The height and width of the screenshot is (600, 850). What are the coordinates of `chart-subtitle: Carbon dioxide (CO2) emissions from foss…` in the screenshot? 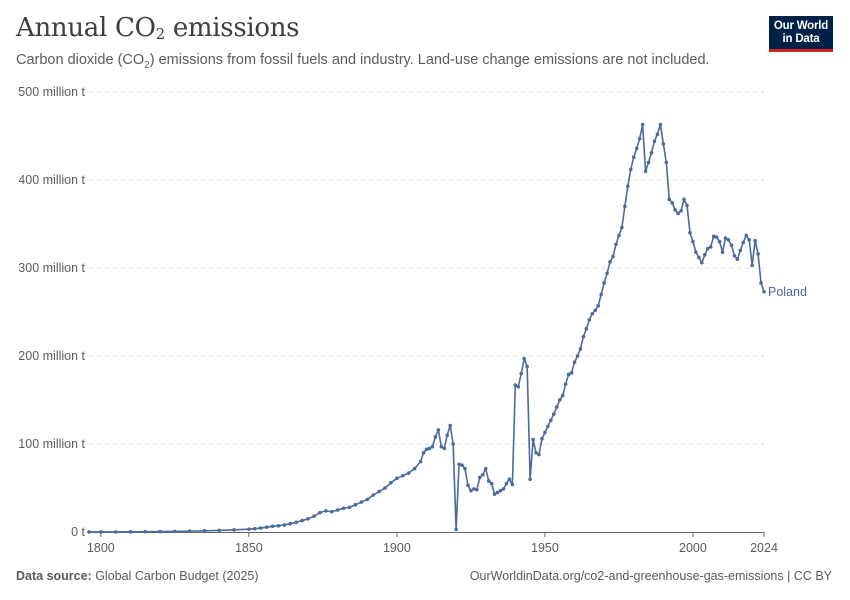 It's located at (363, 61).